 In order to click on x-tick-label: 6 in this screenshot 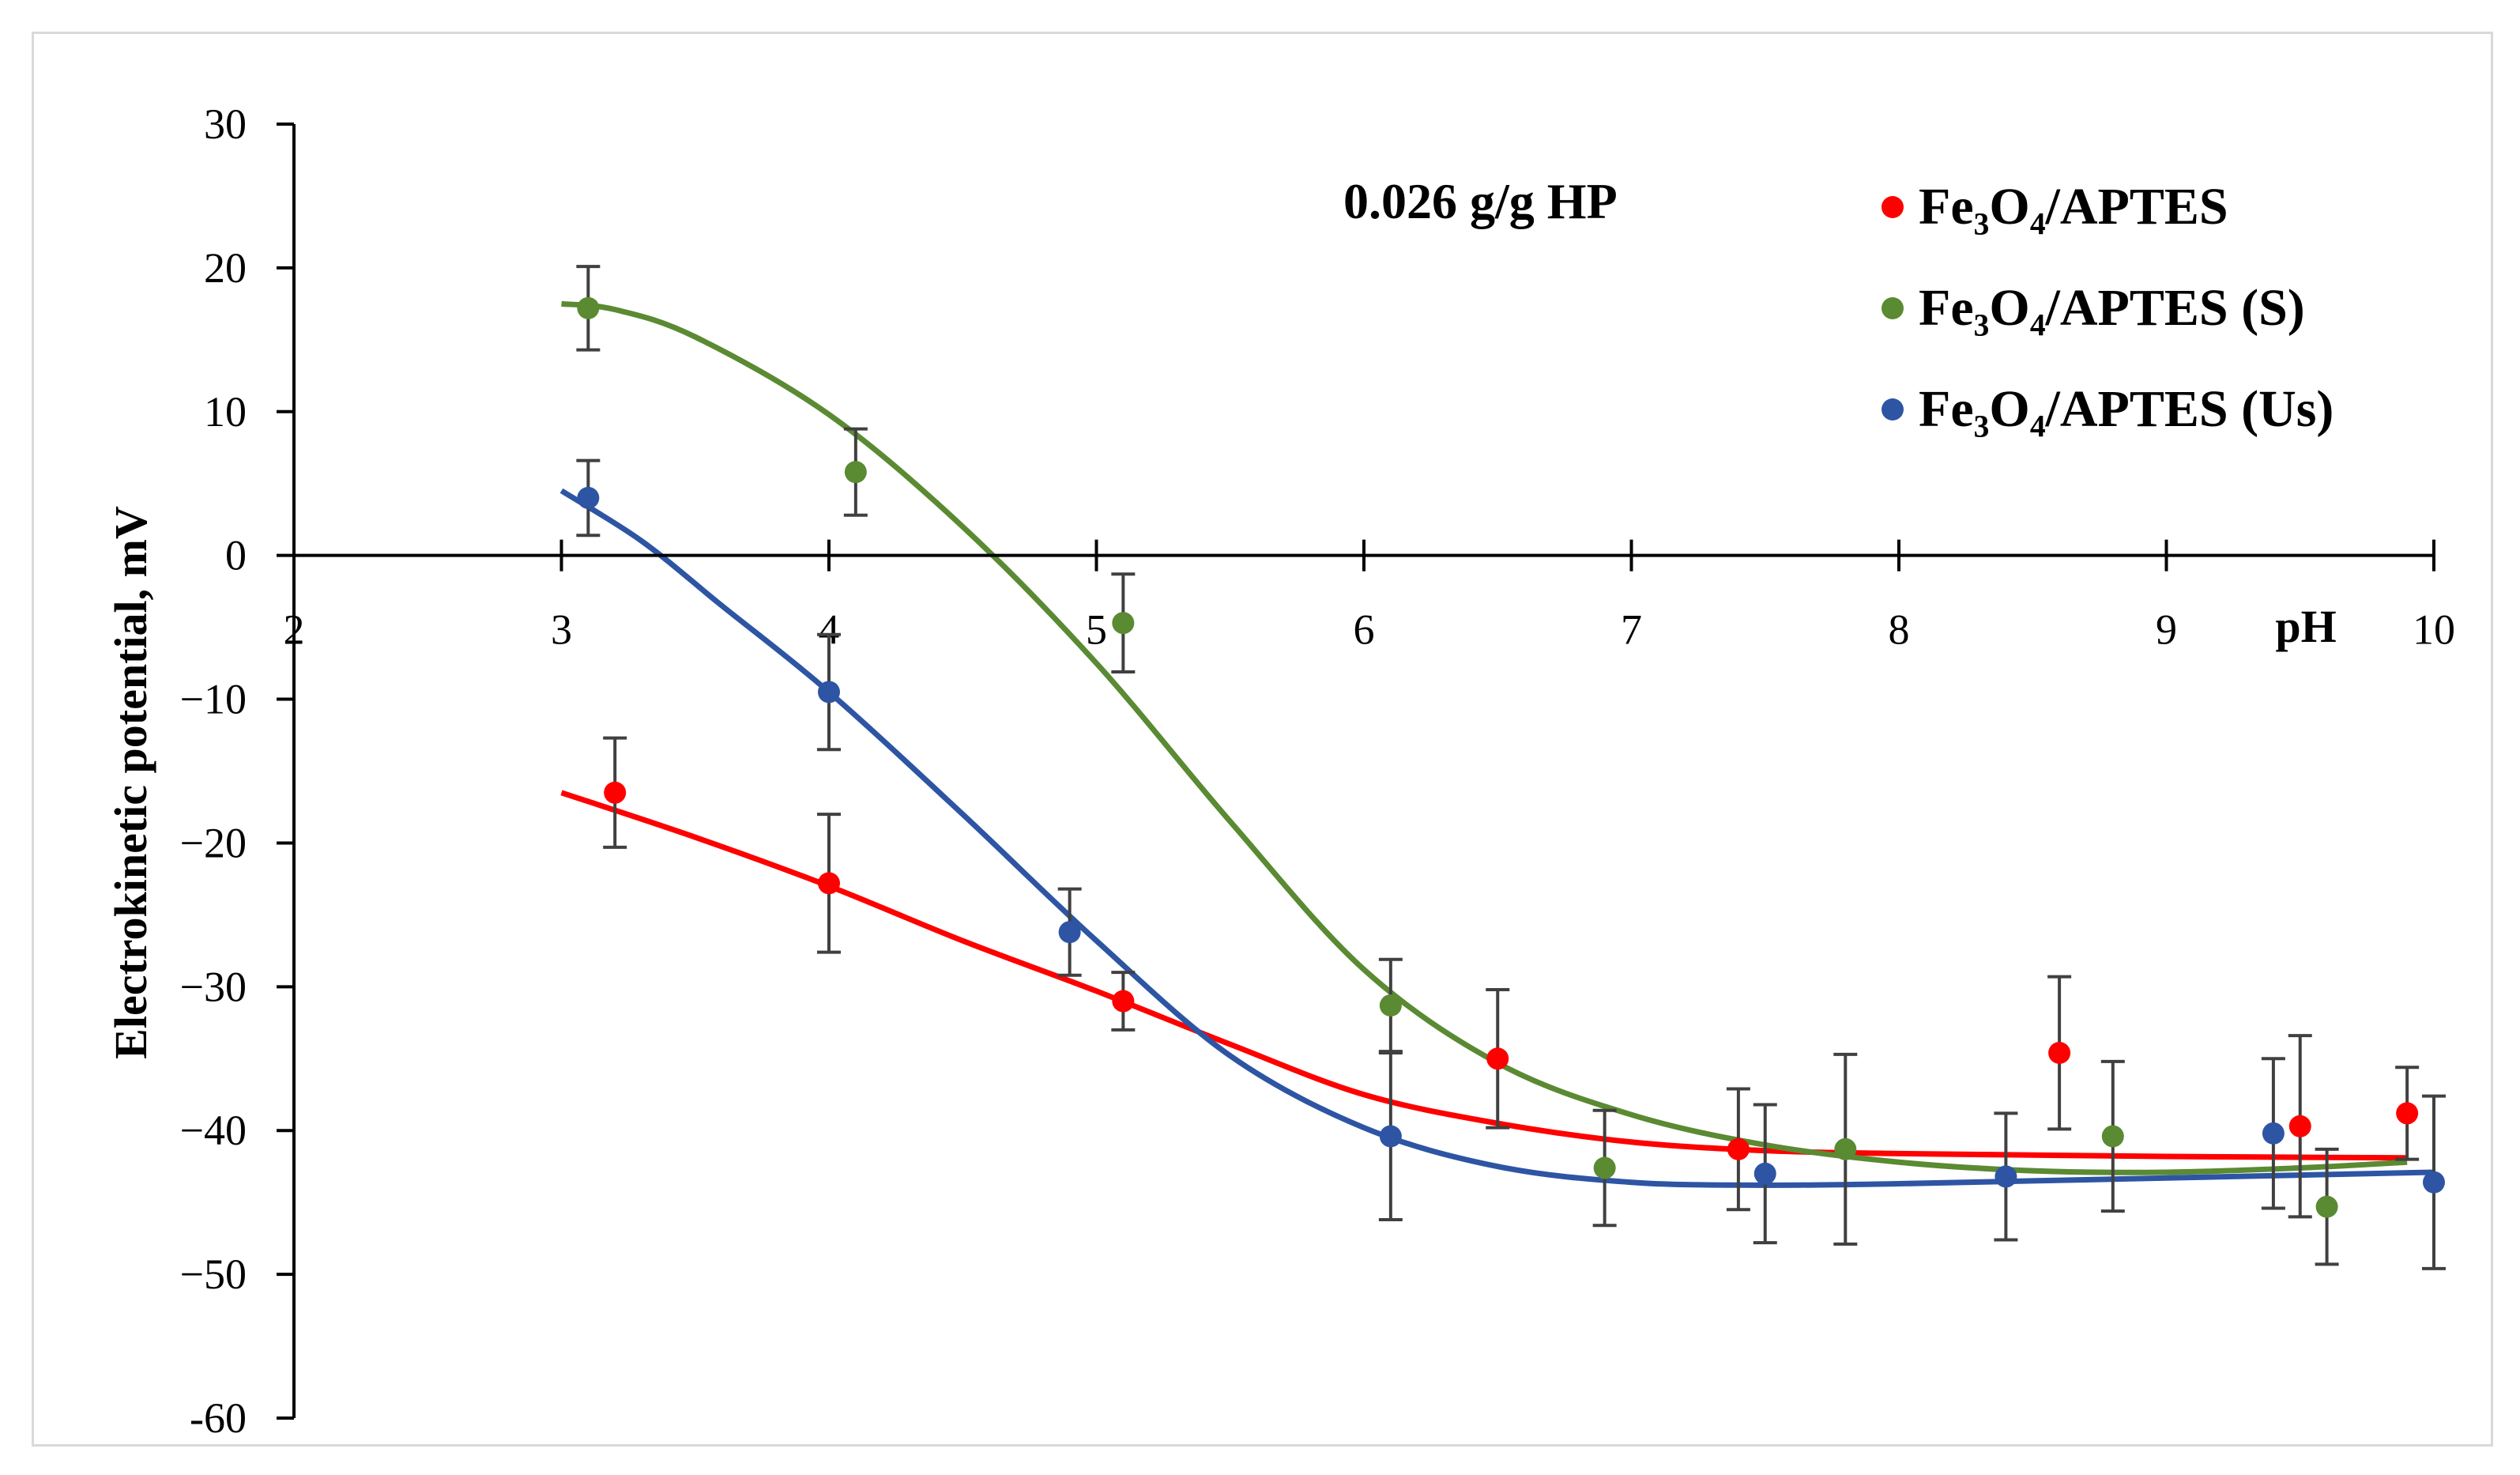, I will do `click(1364, 630)`.